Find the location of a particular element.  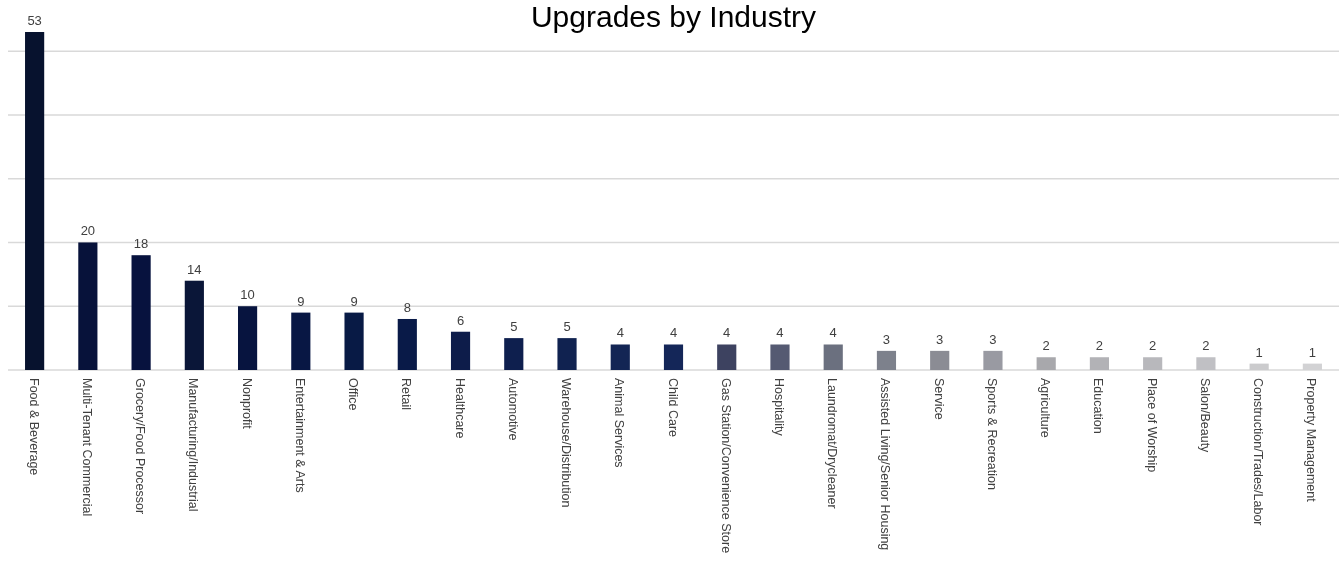

x-tick-label: Construction/Trades/Labor is located at coordinates (1258, 452).